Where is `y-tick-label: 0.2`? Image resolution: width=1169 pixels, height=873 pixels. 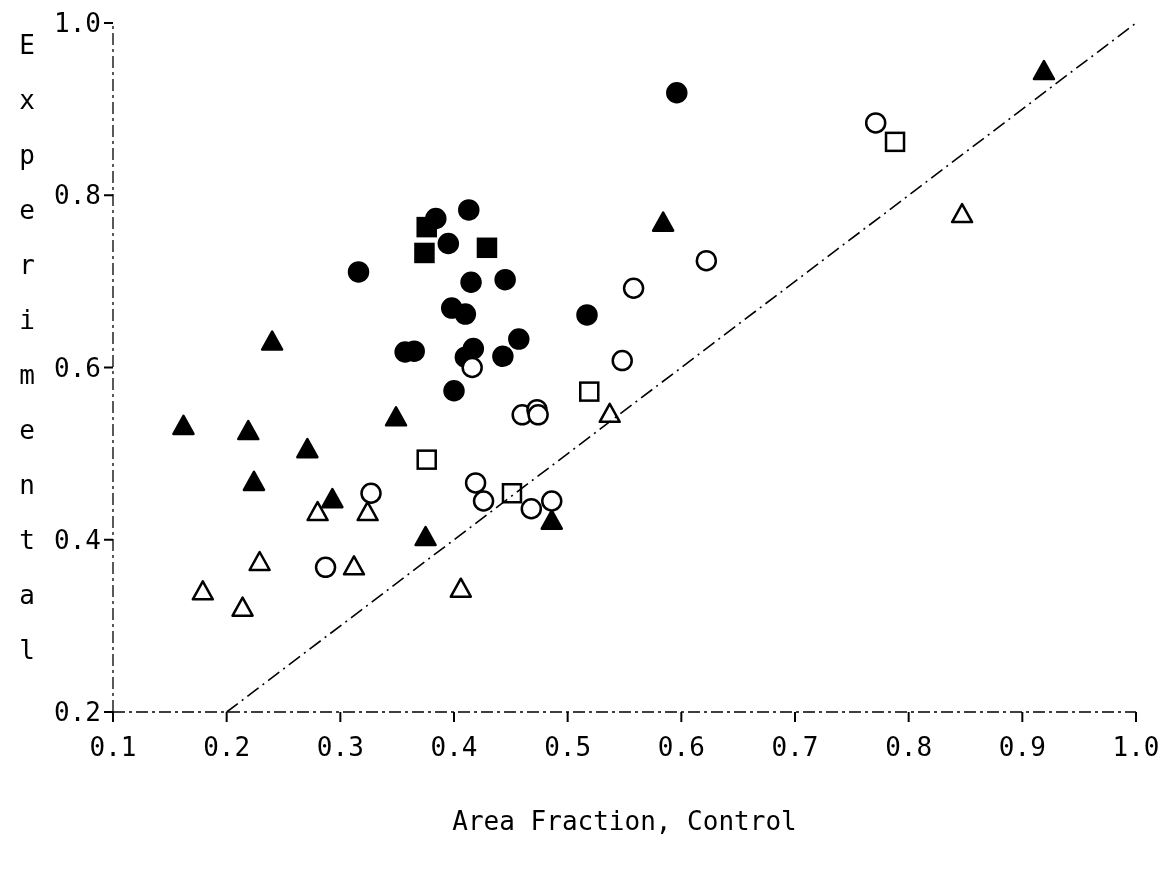
y-tick-label: 0.2 is located at coordinates (77, 712).